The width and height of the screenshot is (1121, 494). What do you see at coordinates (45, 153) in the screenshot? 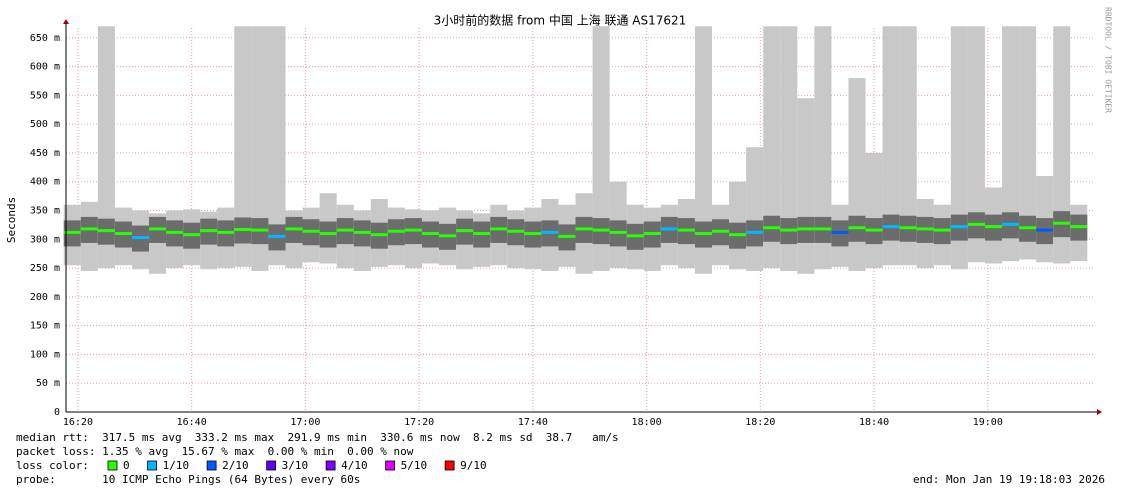
I see `y-tick-label: 450 m` at bounding box center [45, 153].